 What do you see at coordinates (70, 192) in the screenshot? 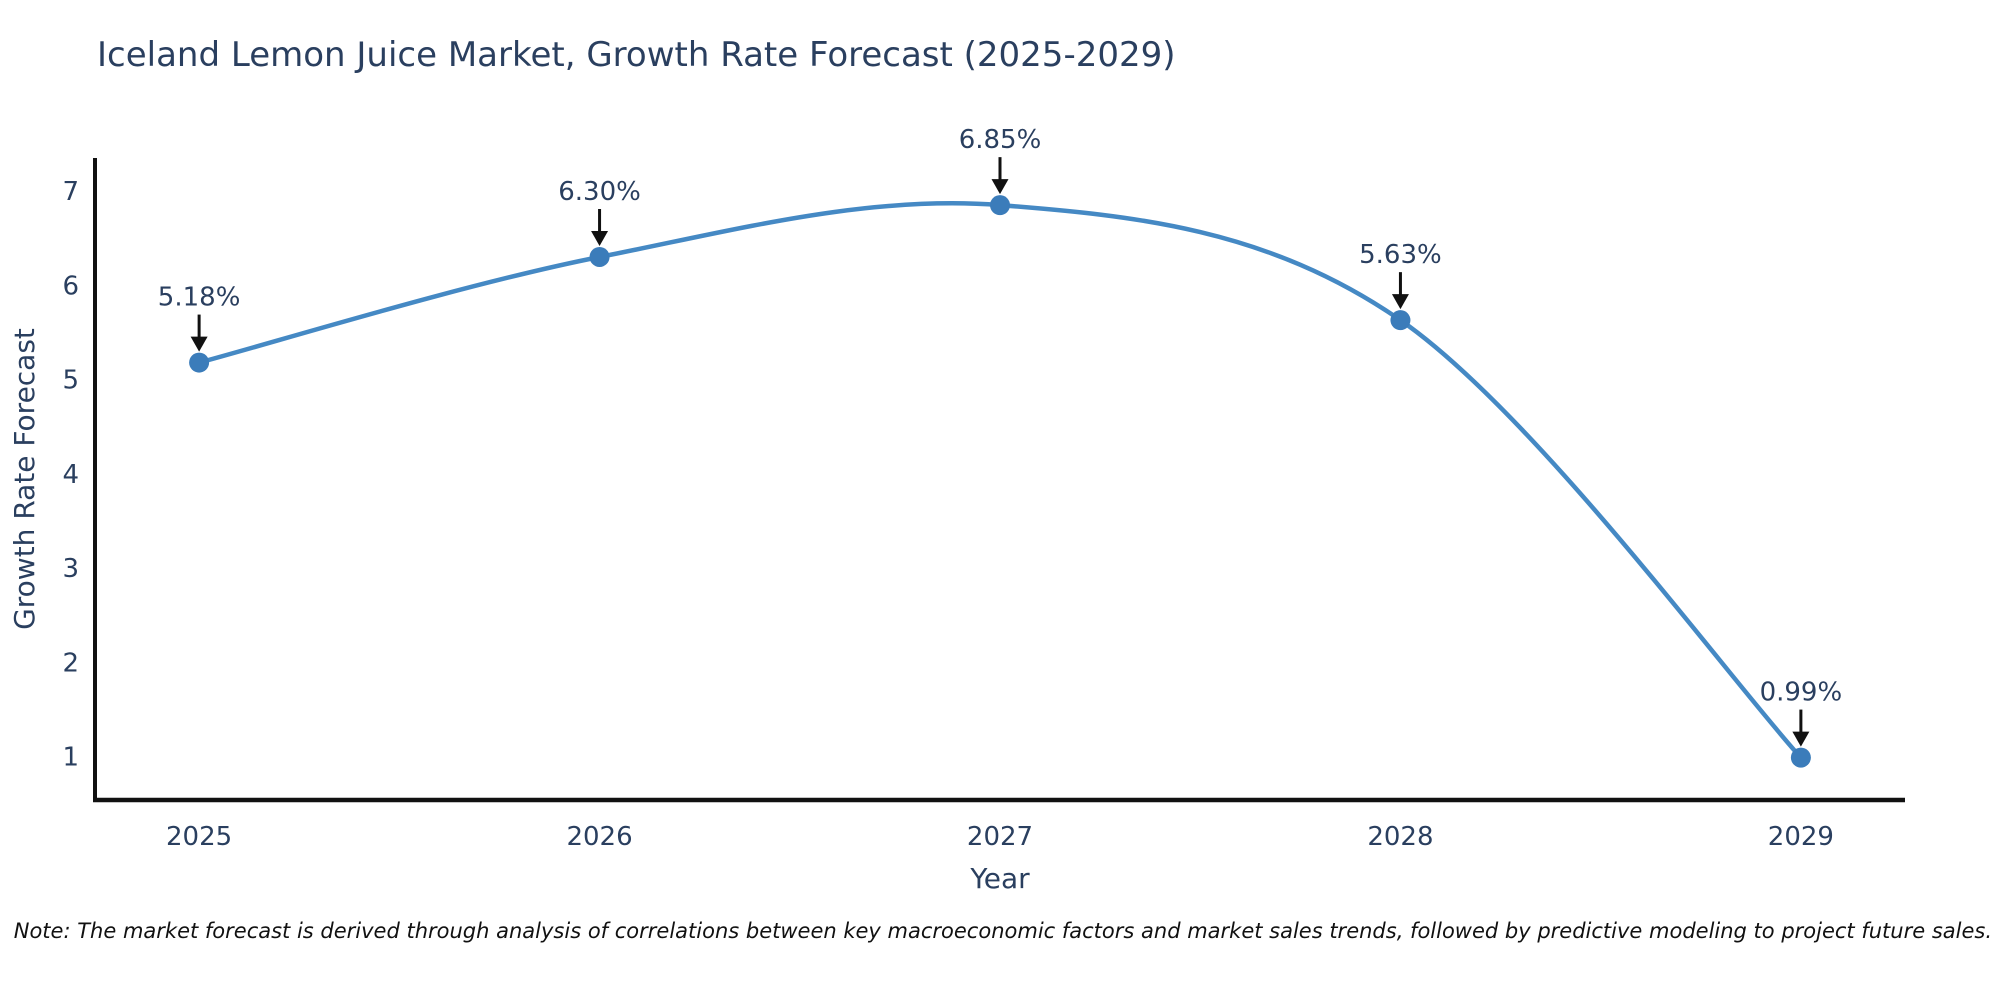
I see `y-tick-label-7: 7` at bounding box center [70, 192].